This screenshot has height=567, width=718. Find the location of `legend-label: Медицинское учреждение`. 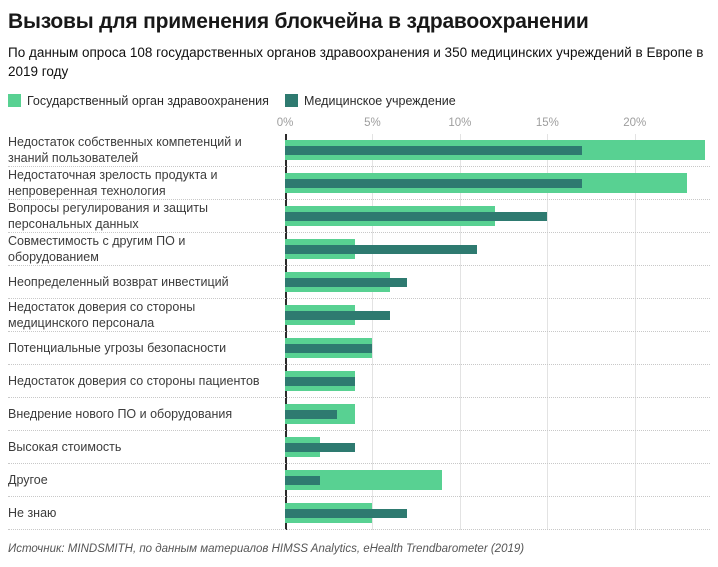

legend-label: Медицинское учреждение is located at coordinates (379, 100).